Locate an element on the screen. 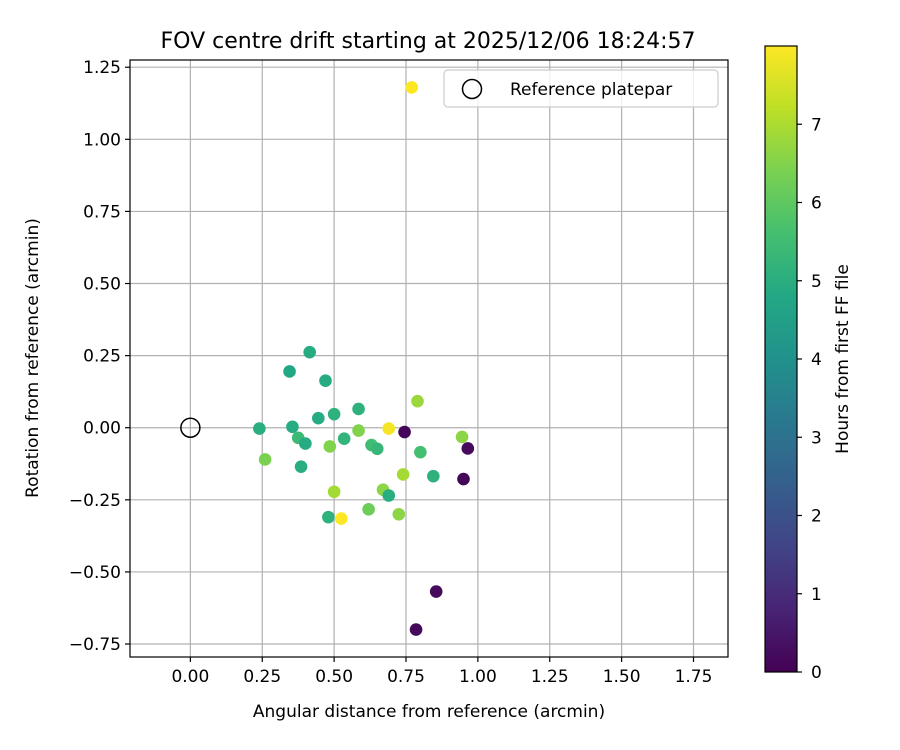  y-tick-label: 0.25 is located at coordinates (102, 357).